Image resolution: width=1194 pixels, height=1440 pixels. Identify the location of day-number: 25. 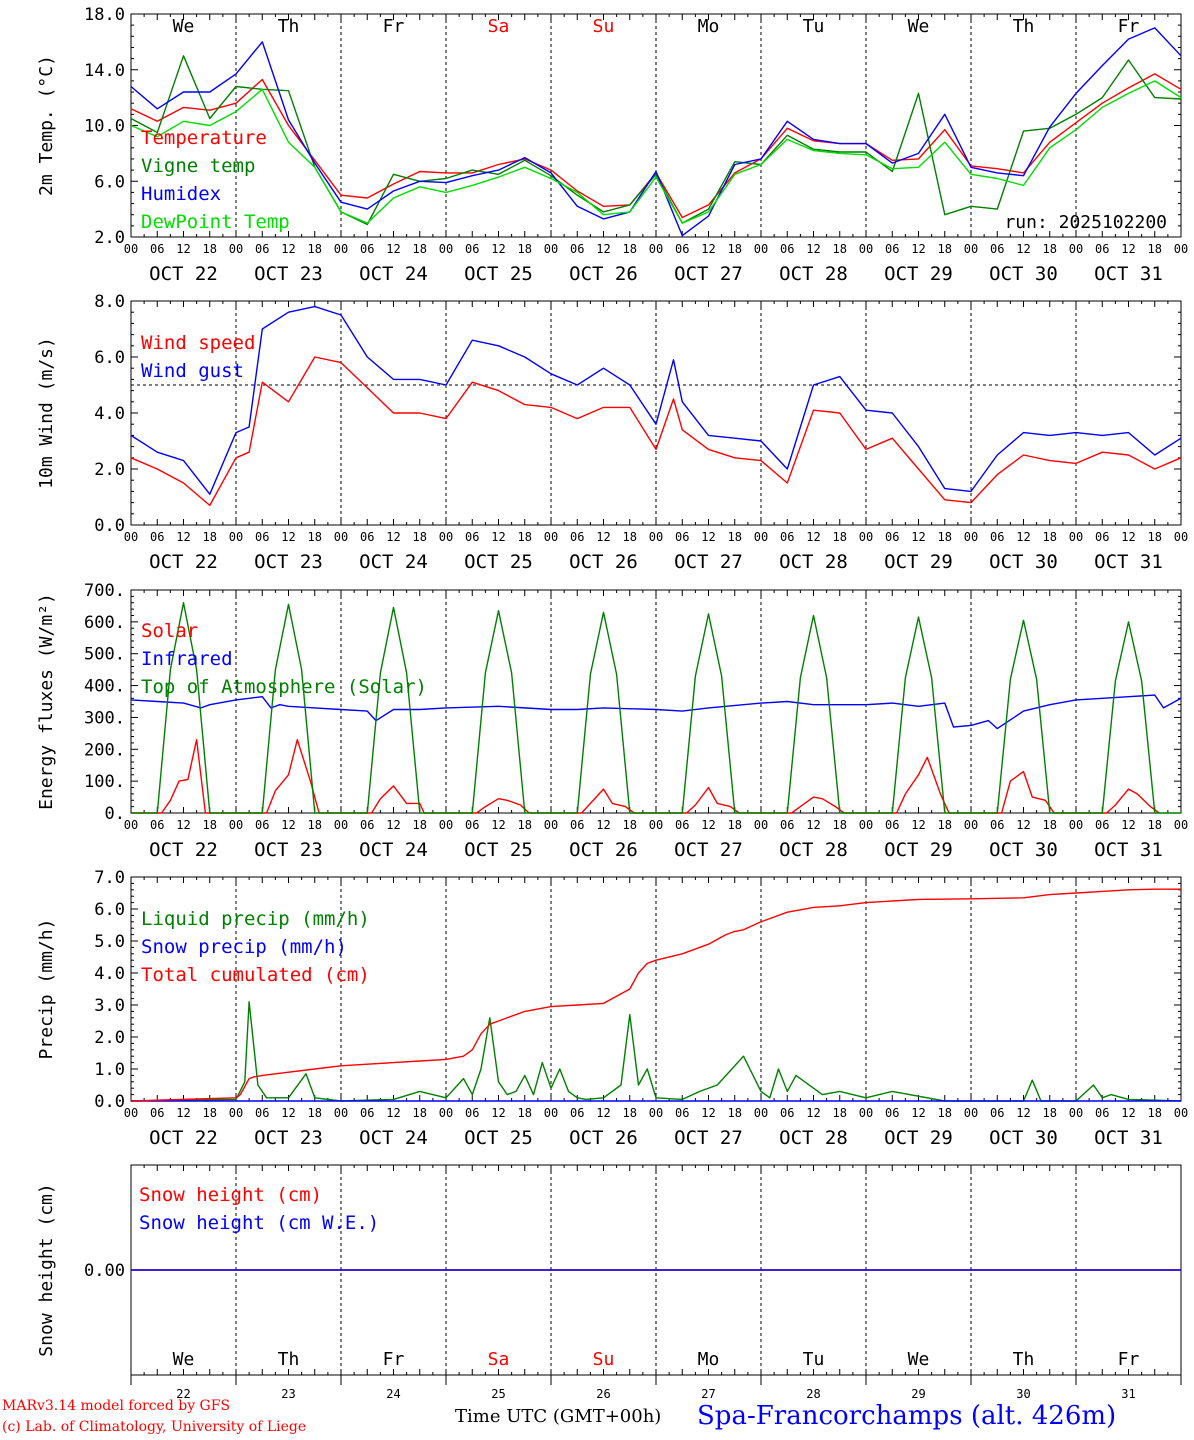
(498, 1394).